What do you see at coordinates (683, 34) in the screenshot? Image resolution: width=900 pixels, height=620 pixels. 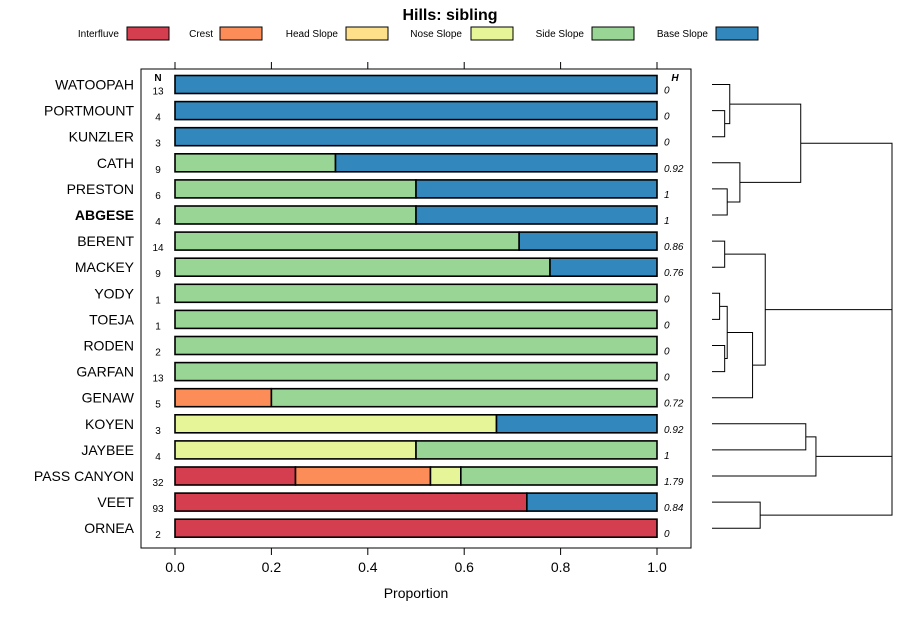 I see `legend-label-base-slope: Base Slope` at bounding box center [683, 34].